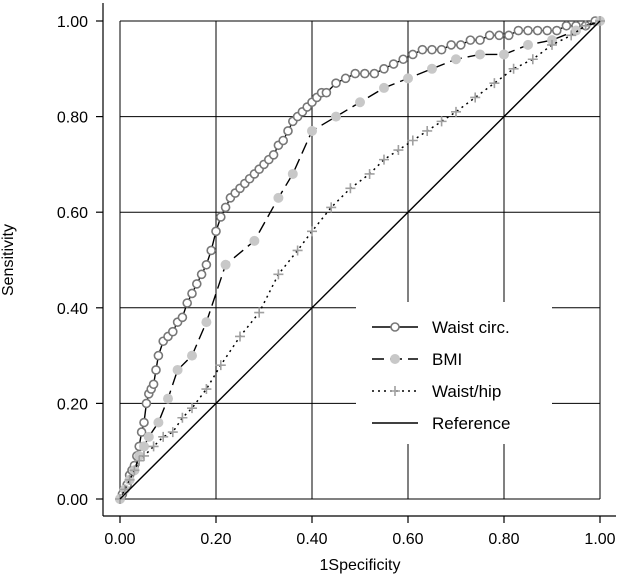 This screenshot has height=577, width=621. I want to click on y-tick-label: 1.00, so click(72, 22).